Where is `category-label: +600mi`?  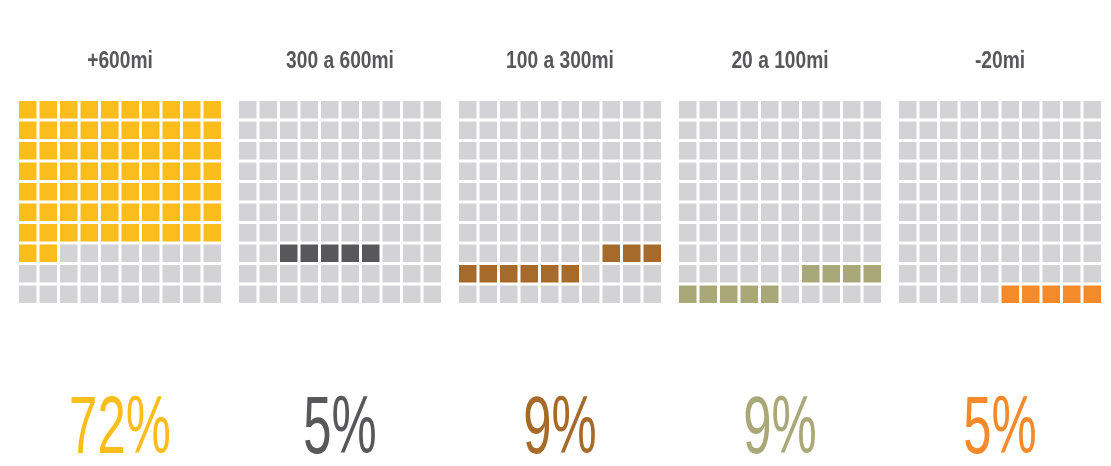 category-label: +600mi is located at coordinates (120, 59).